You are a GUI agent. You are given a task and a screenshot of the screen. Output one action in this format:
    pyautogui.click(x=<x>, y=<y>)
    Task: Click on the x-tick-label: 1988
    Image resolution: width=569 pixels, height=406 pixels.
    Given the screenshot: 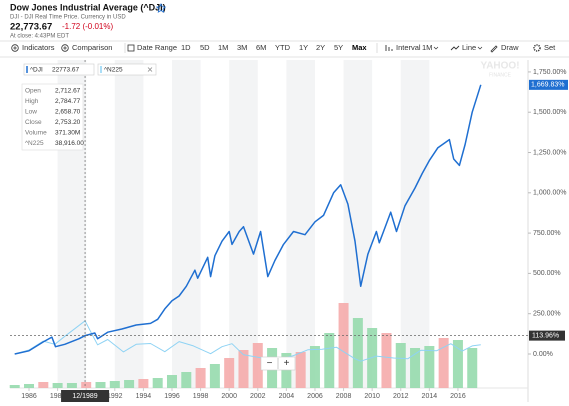 What is the action you would take?
    pyautogui.click(x=58, y=396)
    